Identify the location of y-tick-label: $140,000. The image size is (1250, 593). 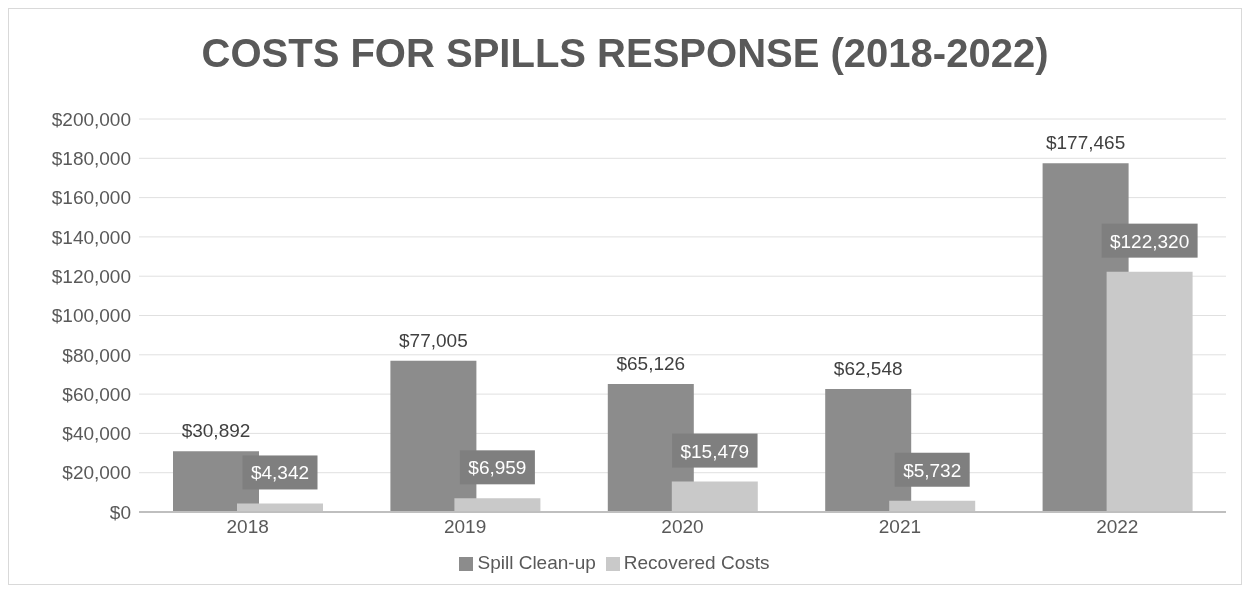
(91, 237).